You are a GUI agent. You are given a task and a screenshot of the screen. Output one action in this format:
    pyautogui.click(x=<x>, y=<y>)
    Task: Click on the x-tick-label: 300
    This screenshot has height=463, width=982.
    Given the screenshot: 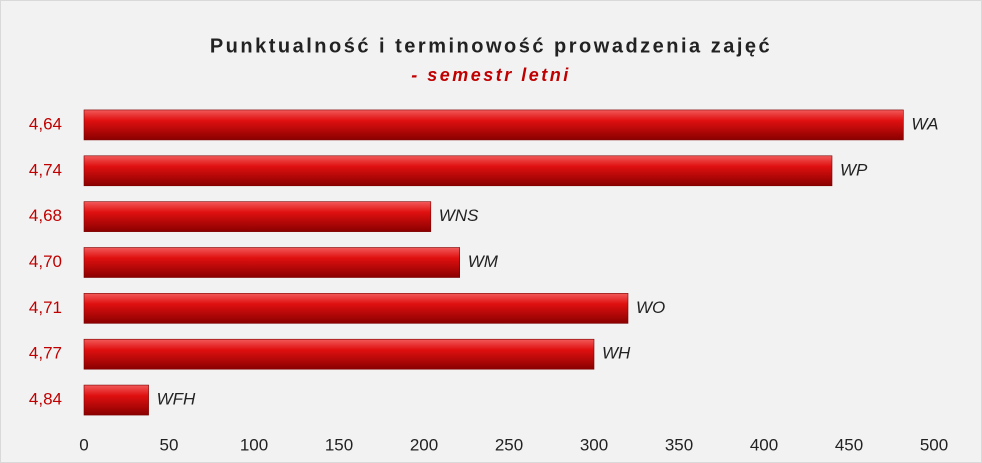 What is the action you would take?
    pyautogui.click(x=594, y=444)
    